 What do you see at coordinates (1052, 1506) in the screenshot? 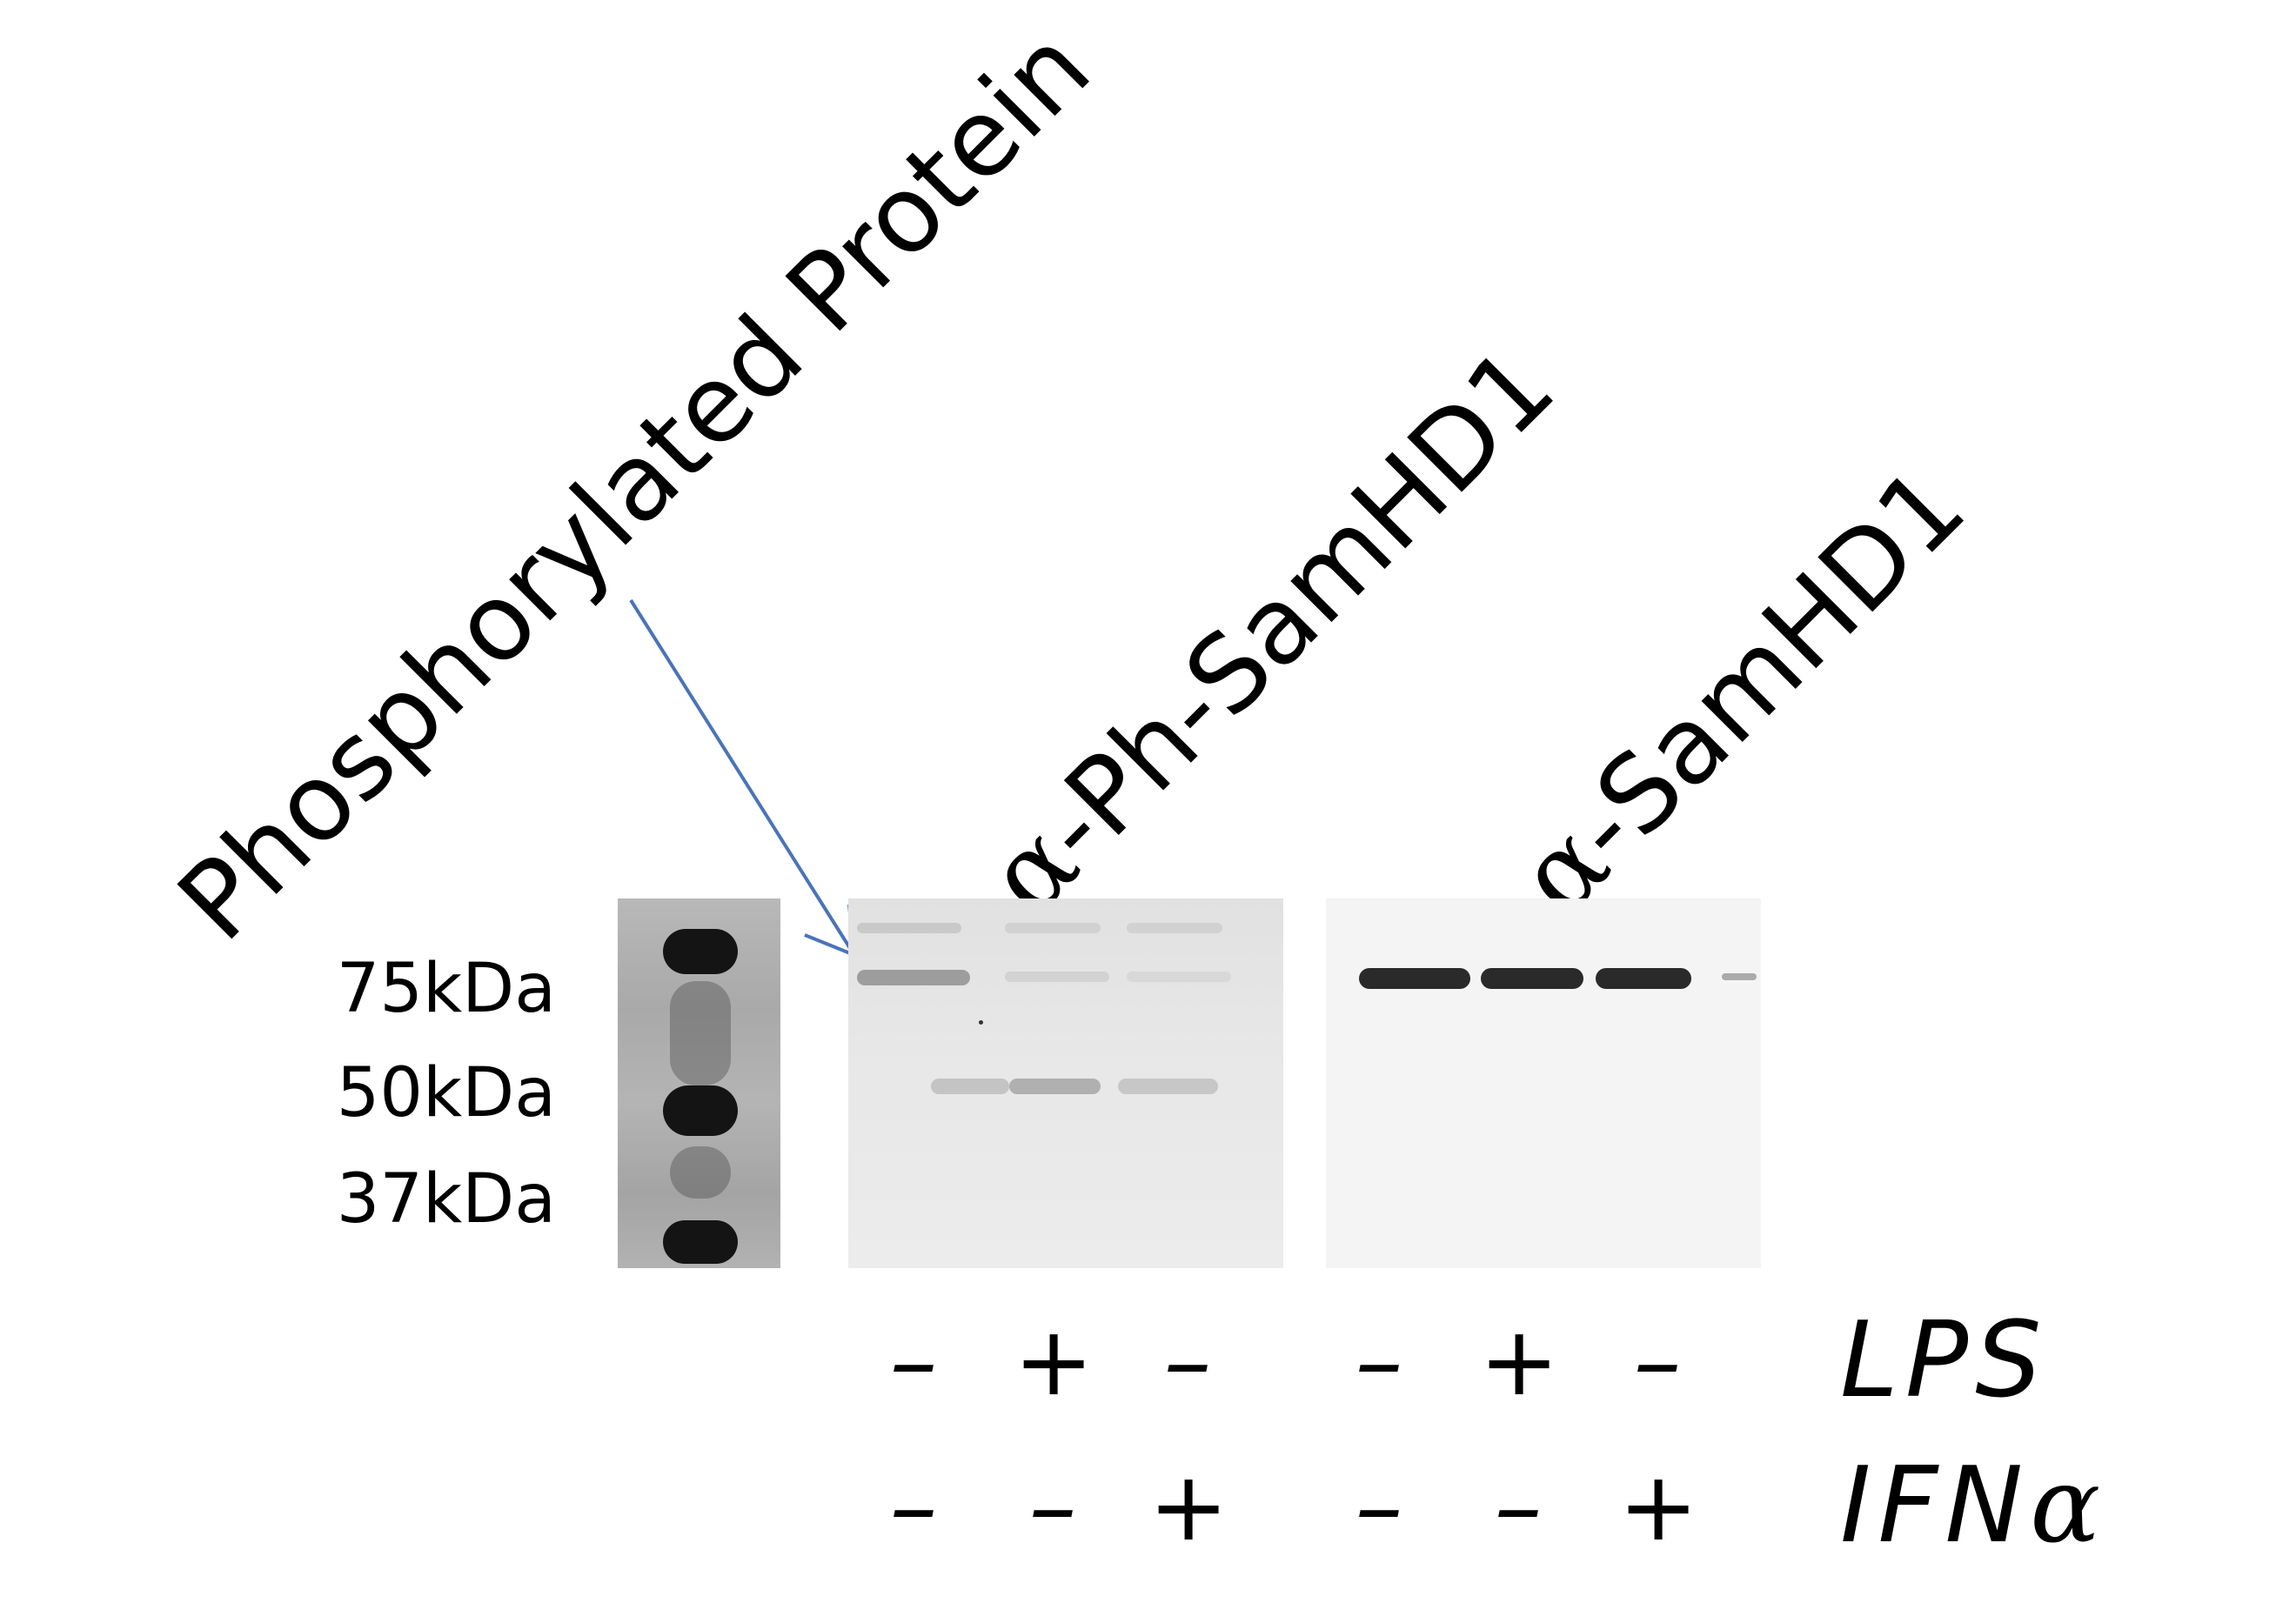
I see `ifn-sign-lane2: –` at bounding box center [1052, 1506].